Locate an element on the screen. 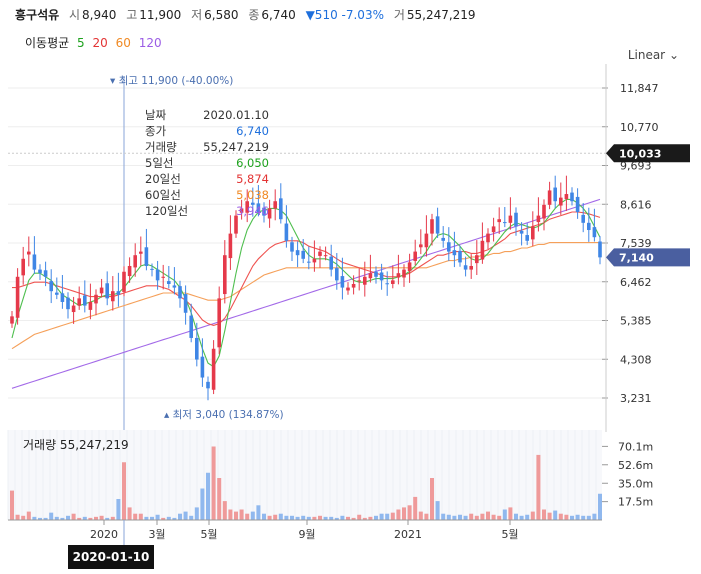 The width and height of the screenshot is (701, 574). tooltip-row: 20일선 5,874 is located at coordinates (207, 179).